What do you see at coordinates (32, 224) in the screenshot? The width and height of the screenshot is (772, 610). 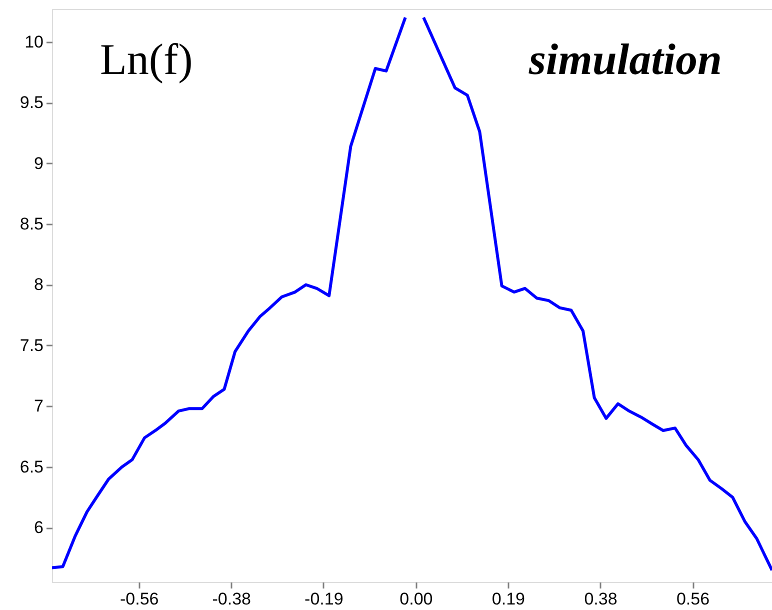 I see `y-tick-label: 8.5` at bounding box center [32, 224].